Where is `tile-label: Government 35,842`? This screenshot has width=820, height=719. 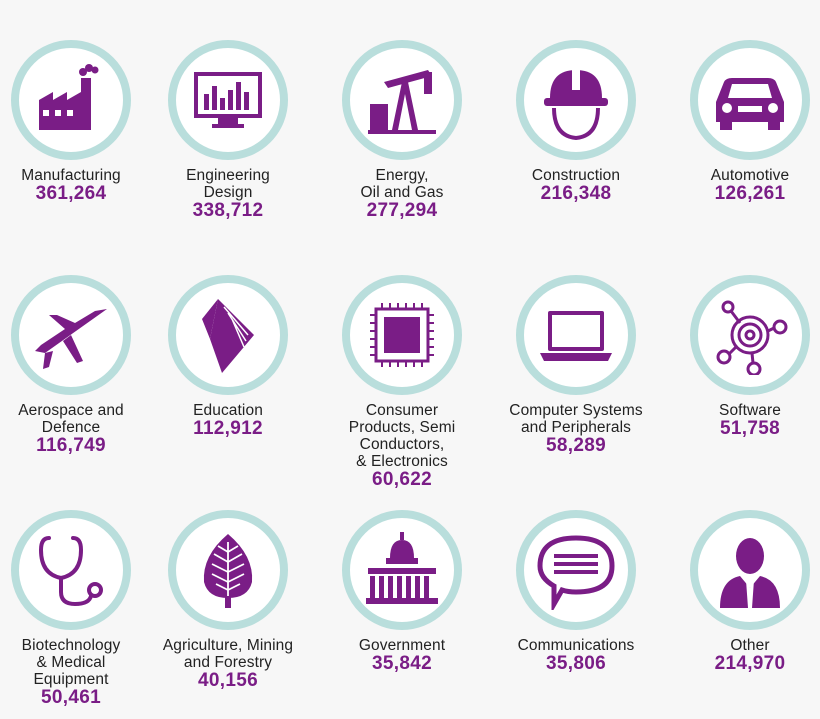
tile-label: Government 35,842 is located at coordinates (402, 655).